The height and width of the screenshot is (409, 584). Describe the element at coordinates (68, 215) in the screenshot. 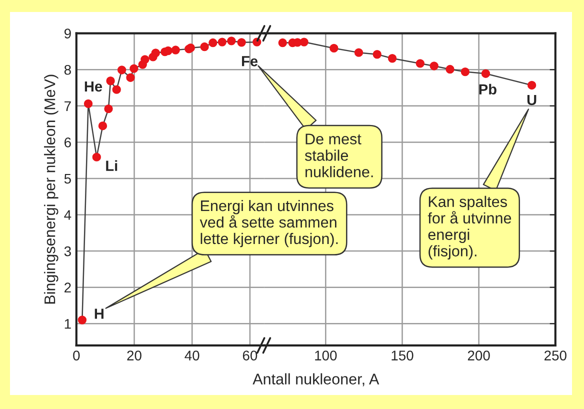

I see `y-tick-label: 4` at that location.